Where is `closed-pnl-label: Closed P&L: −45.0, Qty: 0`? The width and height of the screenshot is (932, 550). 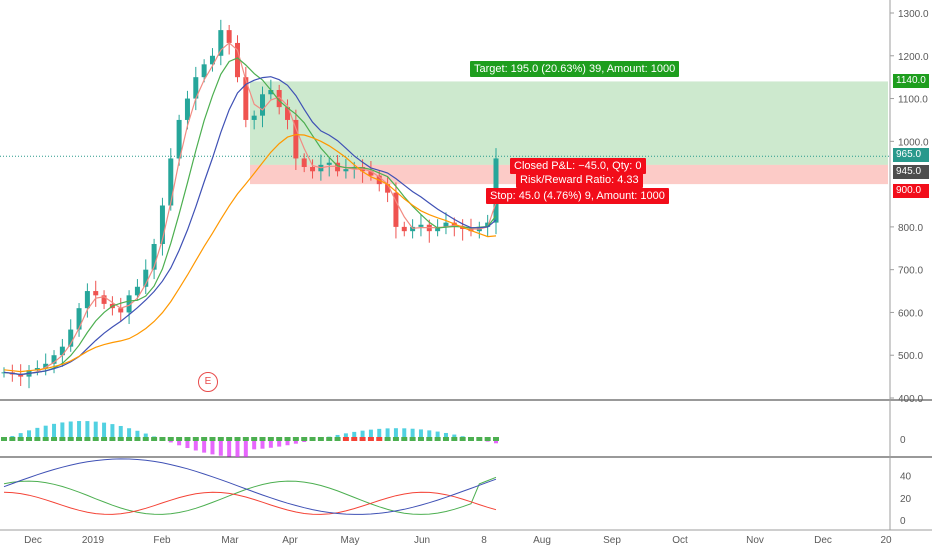
closed-pnl-label: Closed P&L: −45.0, Qty: 0 is located at coordinates (578, 166).